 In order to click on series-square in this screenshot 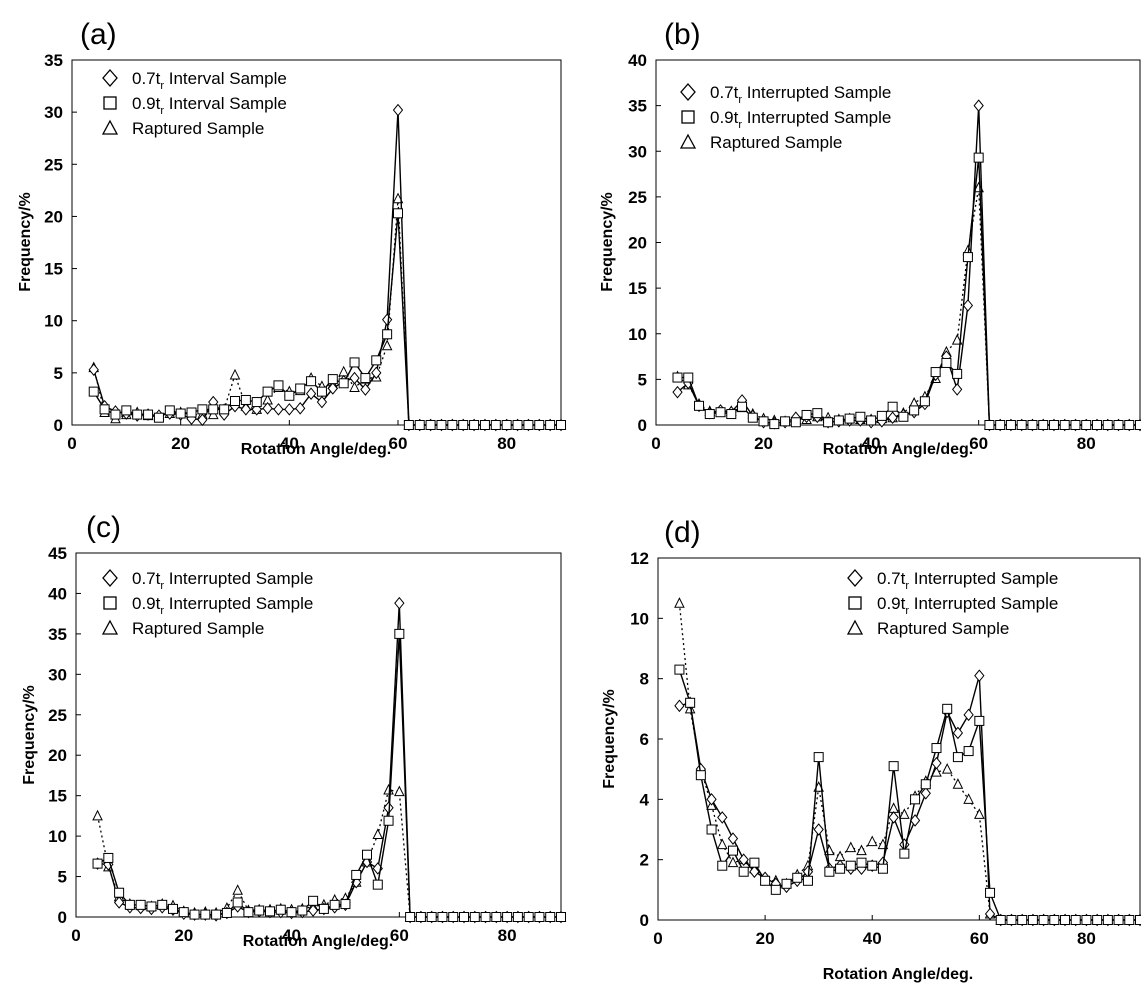, I will do `click(906, 291)`.